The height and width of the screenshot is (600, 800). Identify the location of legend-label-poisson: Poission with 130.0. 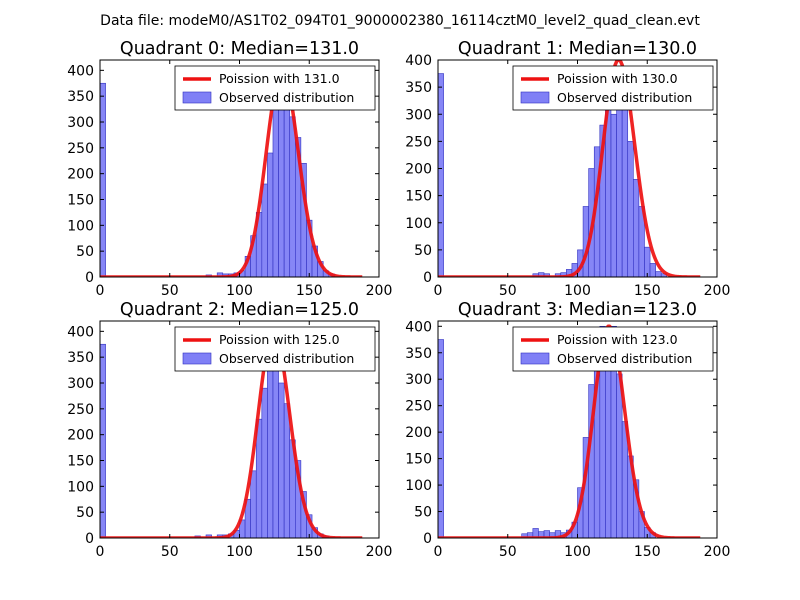
(617, 78).